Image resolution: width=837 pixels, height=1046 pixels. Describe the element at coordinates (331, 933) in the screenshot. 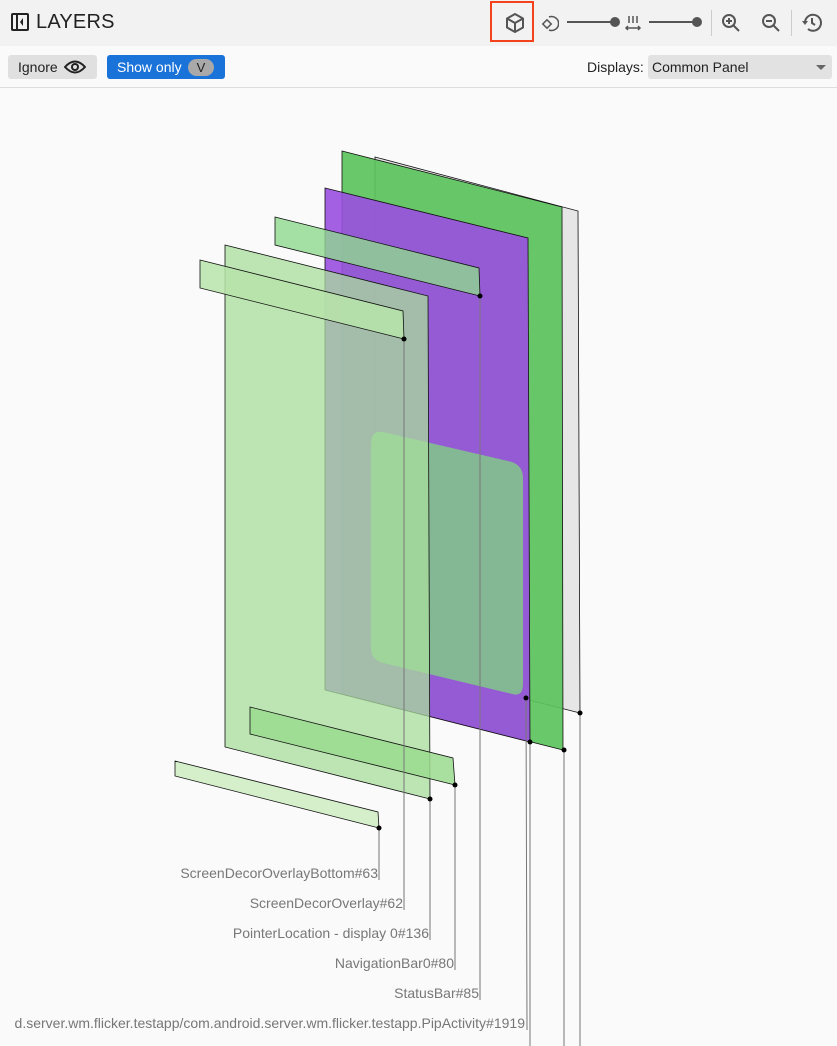

I see `layer-label: PointerLocation - display 0#136` at that location.